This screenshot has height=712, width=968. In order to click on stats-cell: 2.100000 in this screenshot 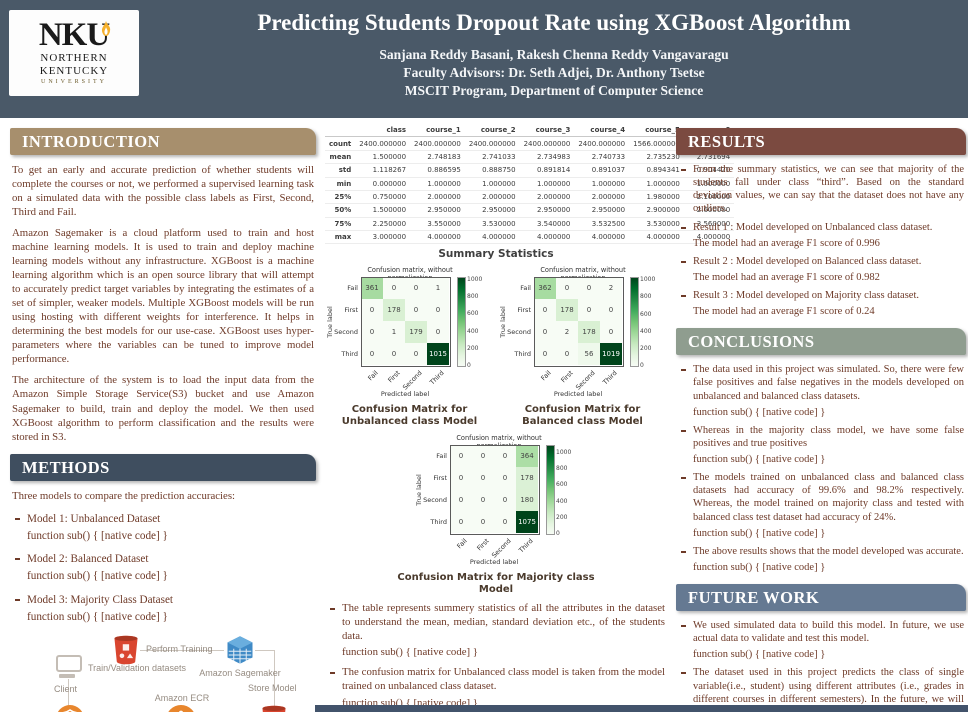, I will do `click(709, 197)`.